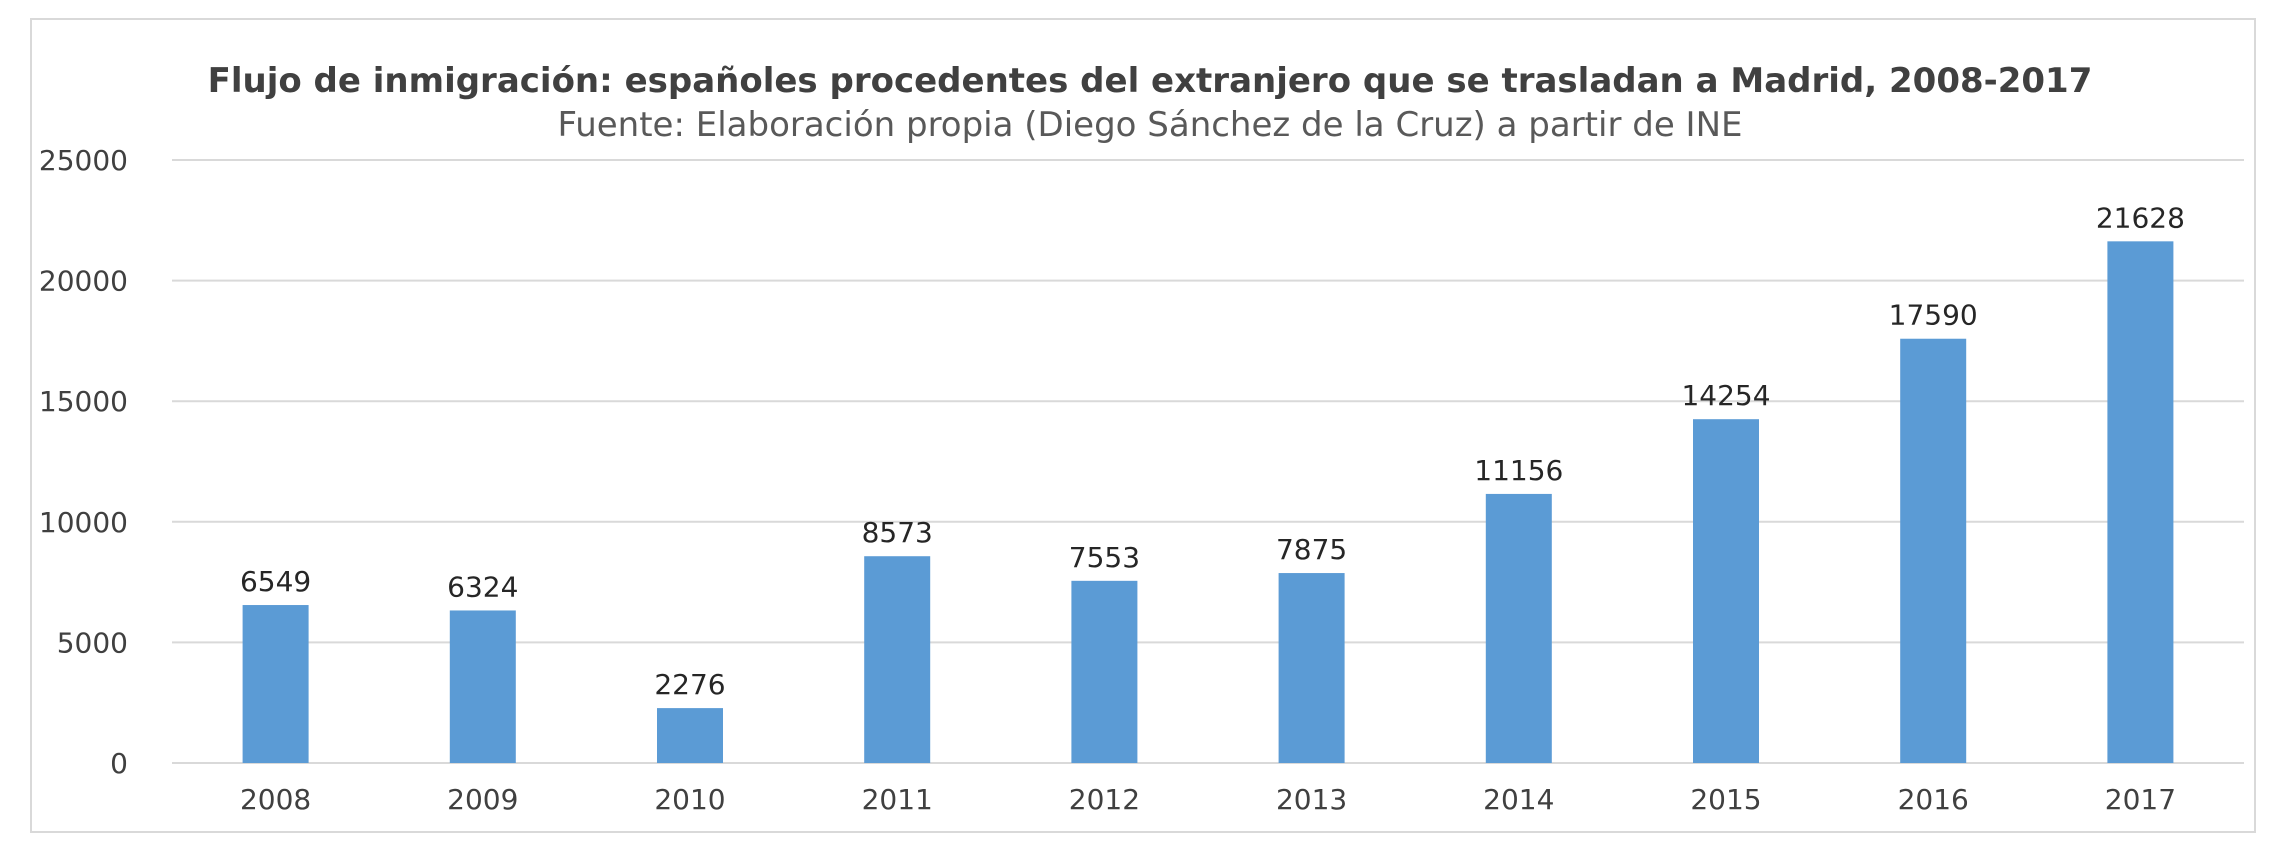 This screenshot has height=853, width=2295. Describe the element at coordinates (689, 799) in the screenshot. I see `x-tick-label: 2010` at that location.